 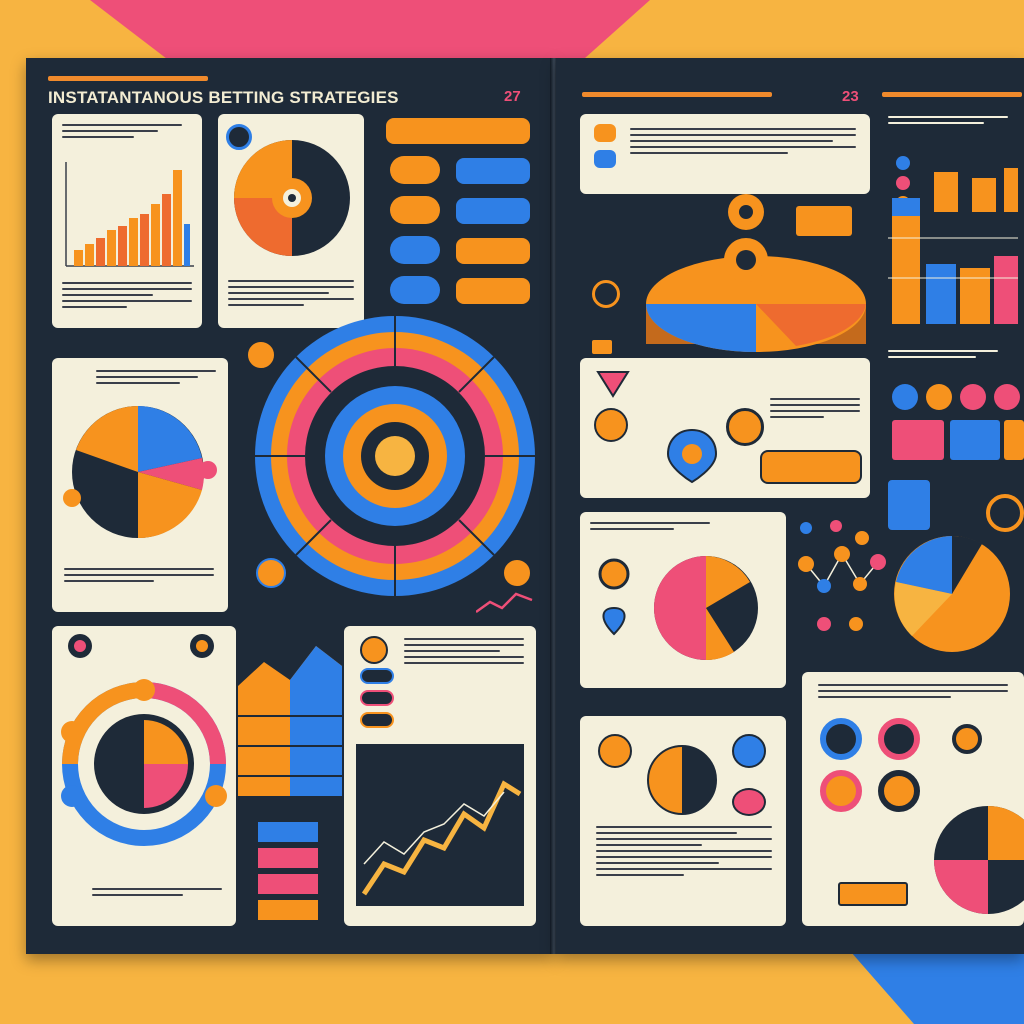 What do you see at coordinates (144, 740) in the screenshot?
I see `cycle-diagram-graphic` at bounding box center [144, 740].